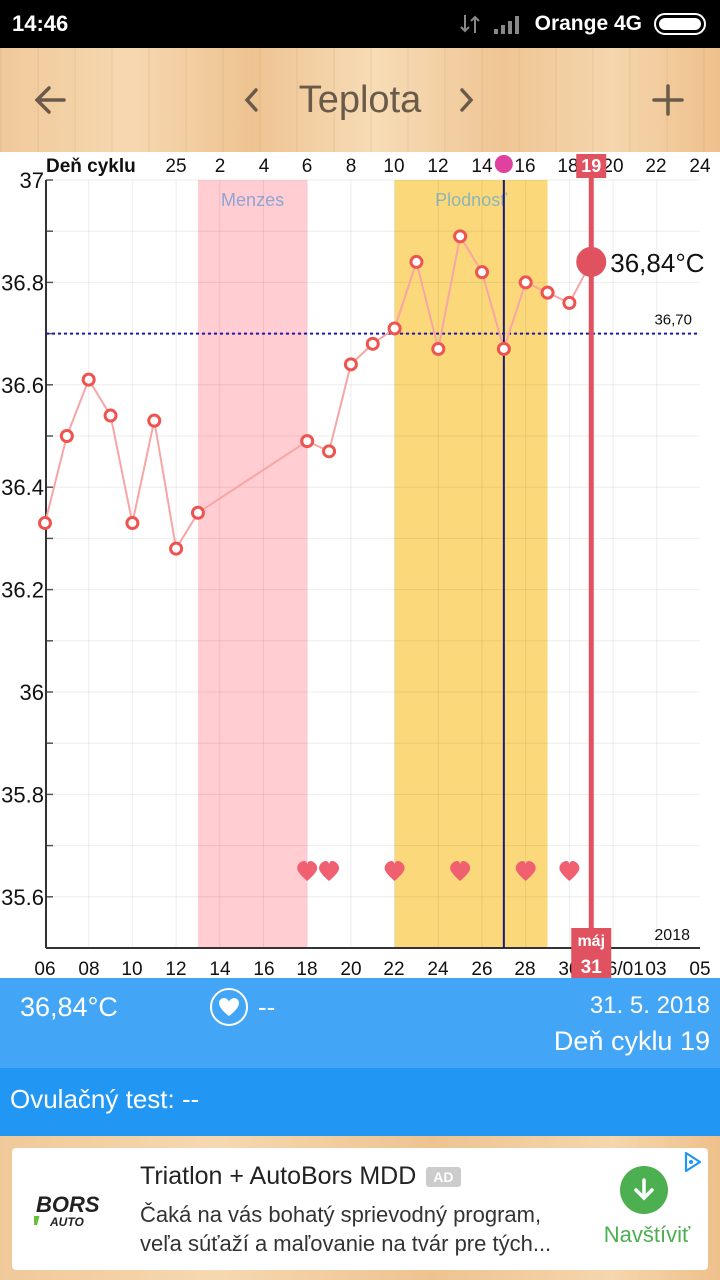 The width and height of the screenshot is (720, 1280). Describe the element at coordinates (700, 166) in the screenshot. I see `cycle-tick-label: 24` at that location.